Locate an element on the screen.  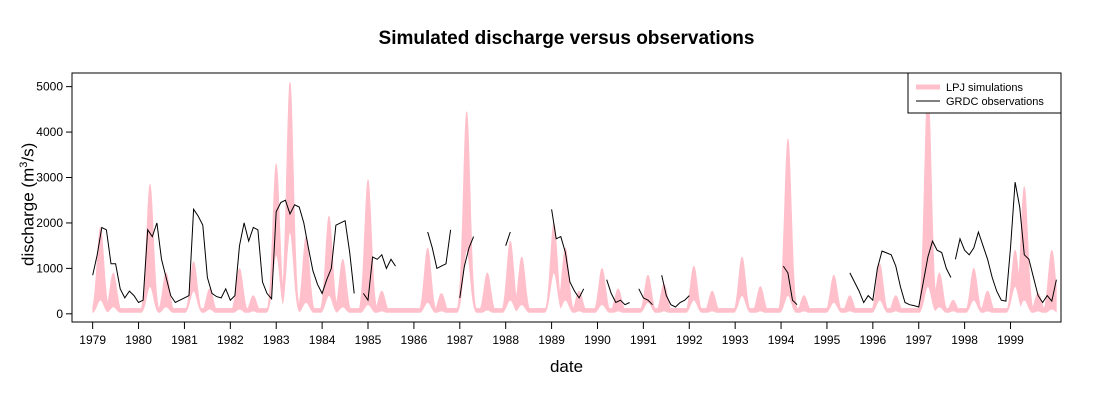
legend-box is located at coordinates (984, 93).